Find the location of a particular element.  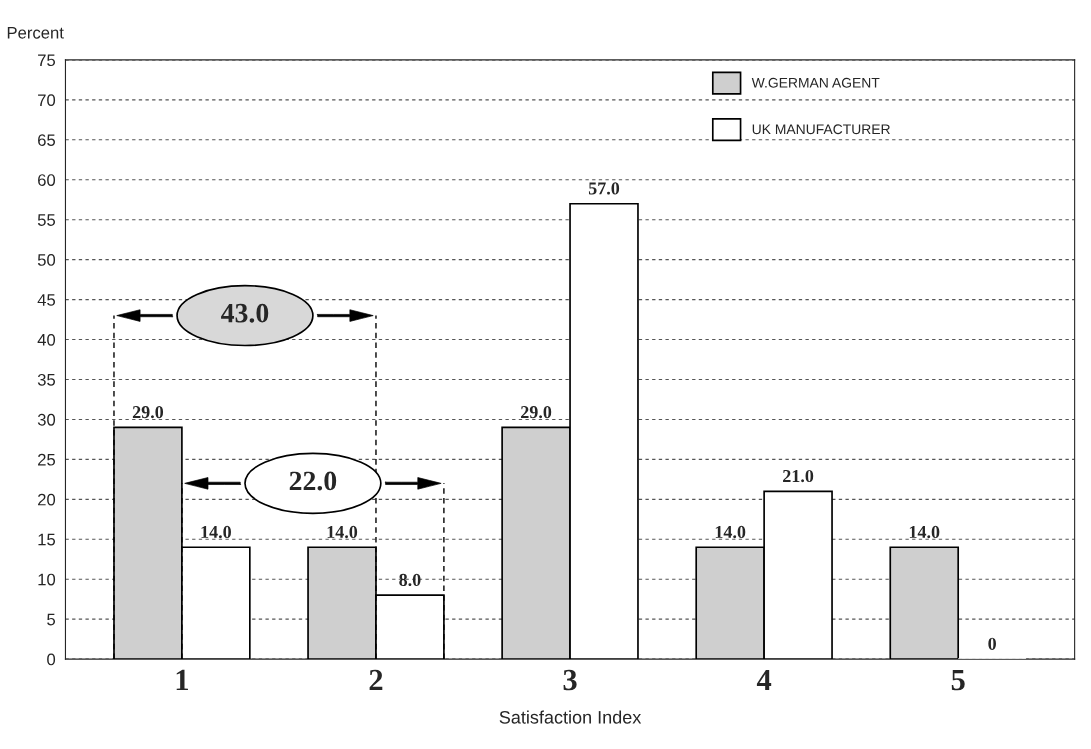

y-tick-label: 65 is located at coordinates (47, 140).